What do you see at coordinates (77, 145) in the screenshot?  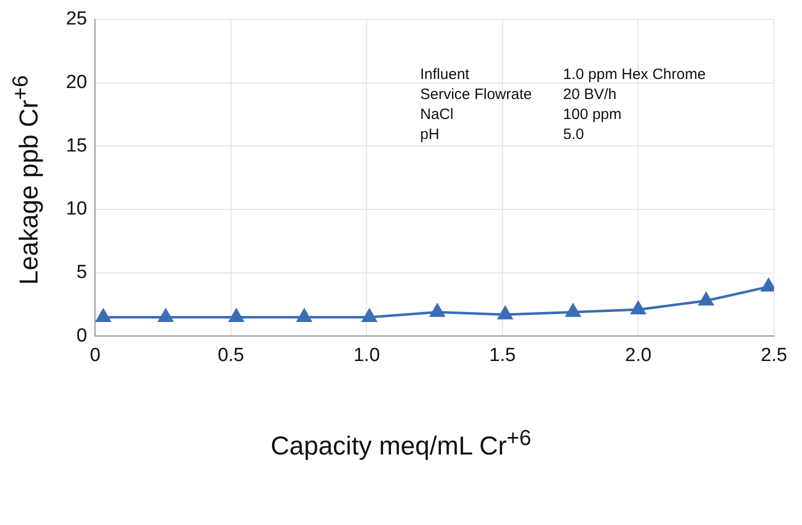 I see `y-tick-label: 15` at bounding box center [77, 145].